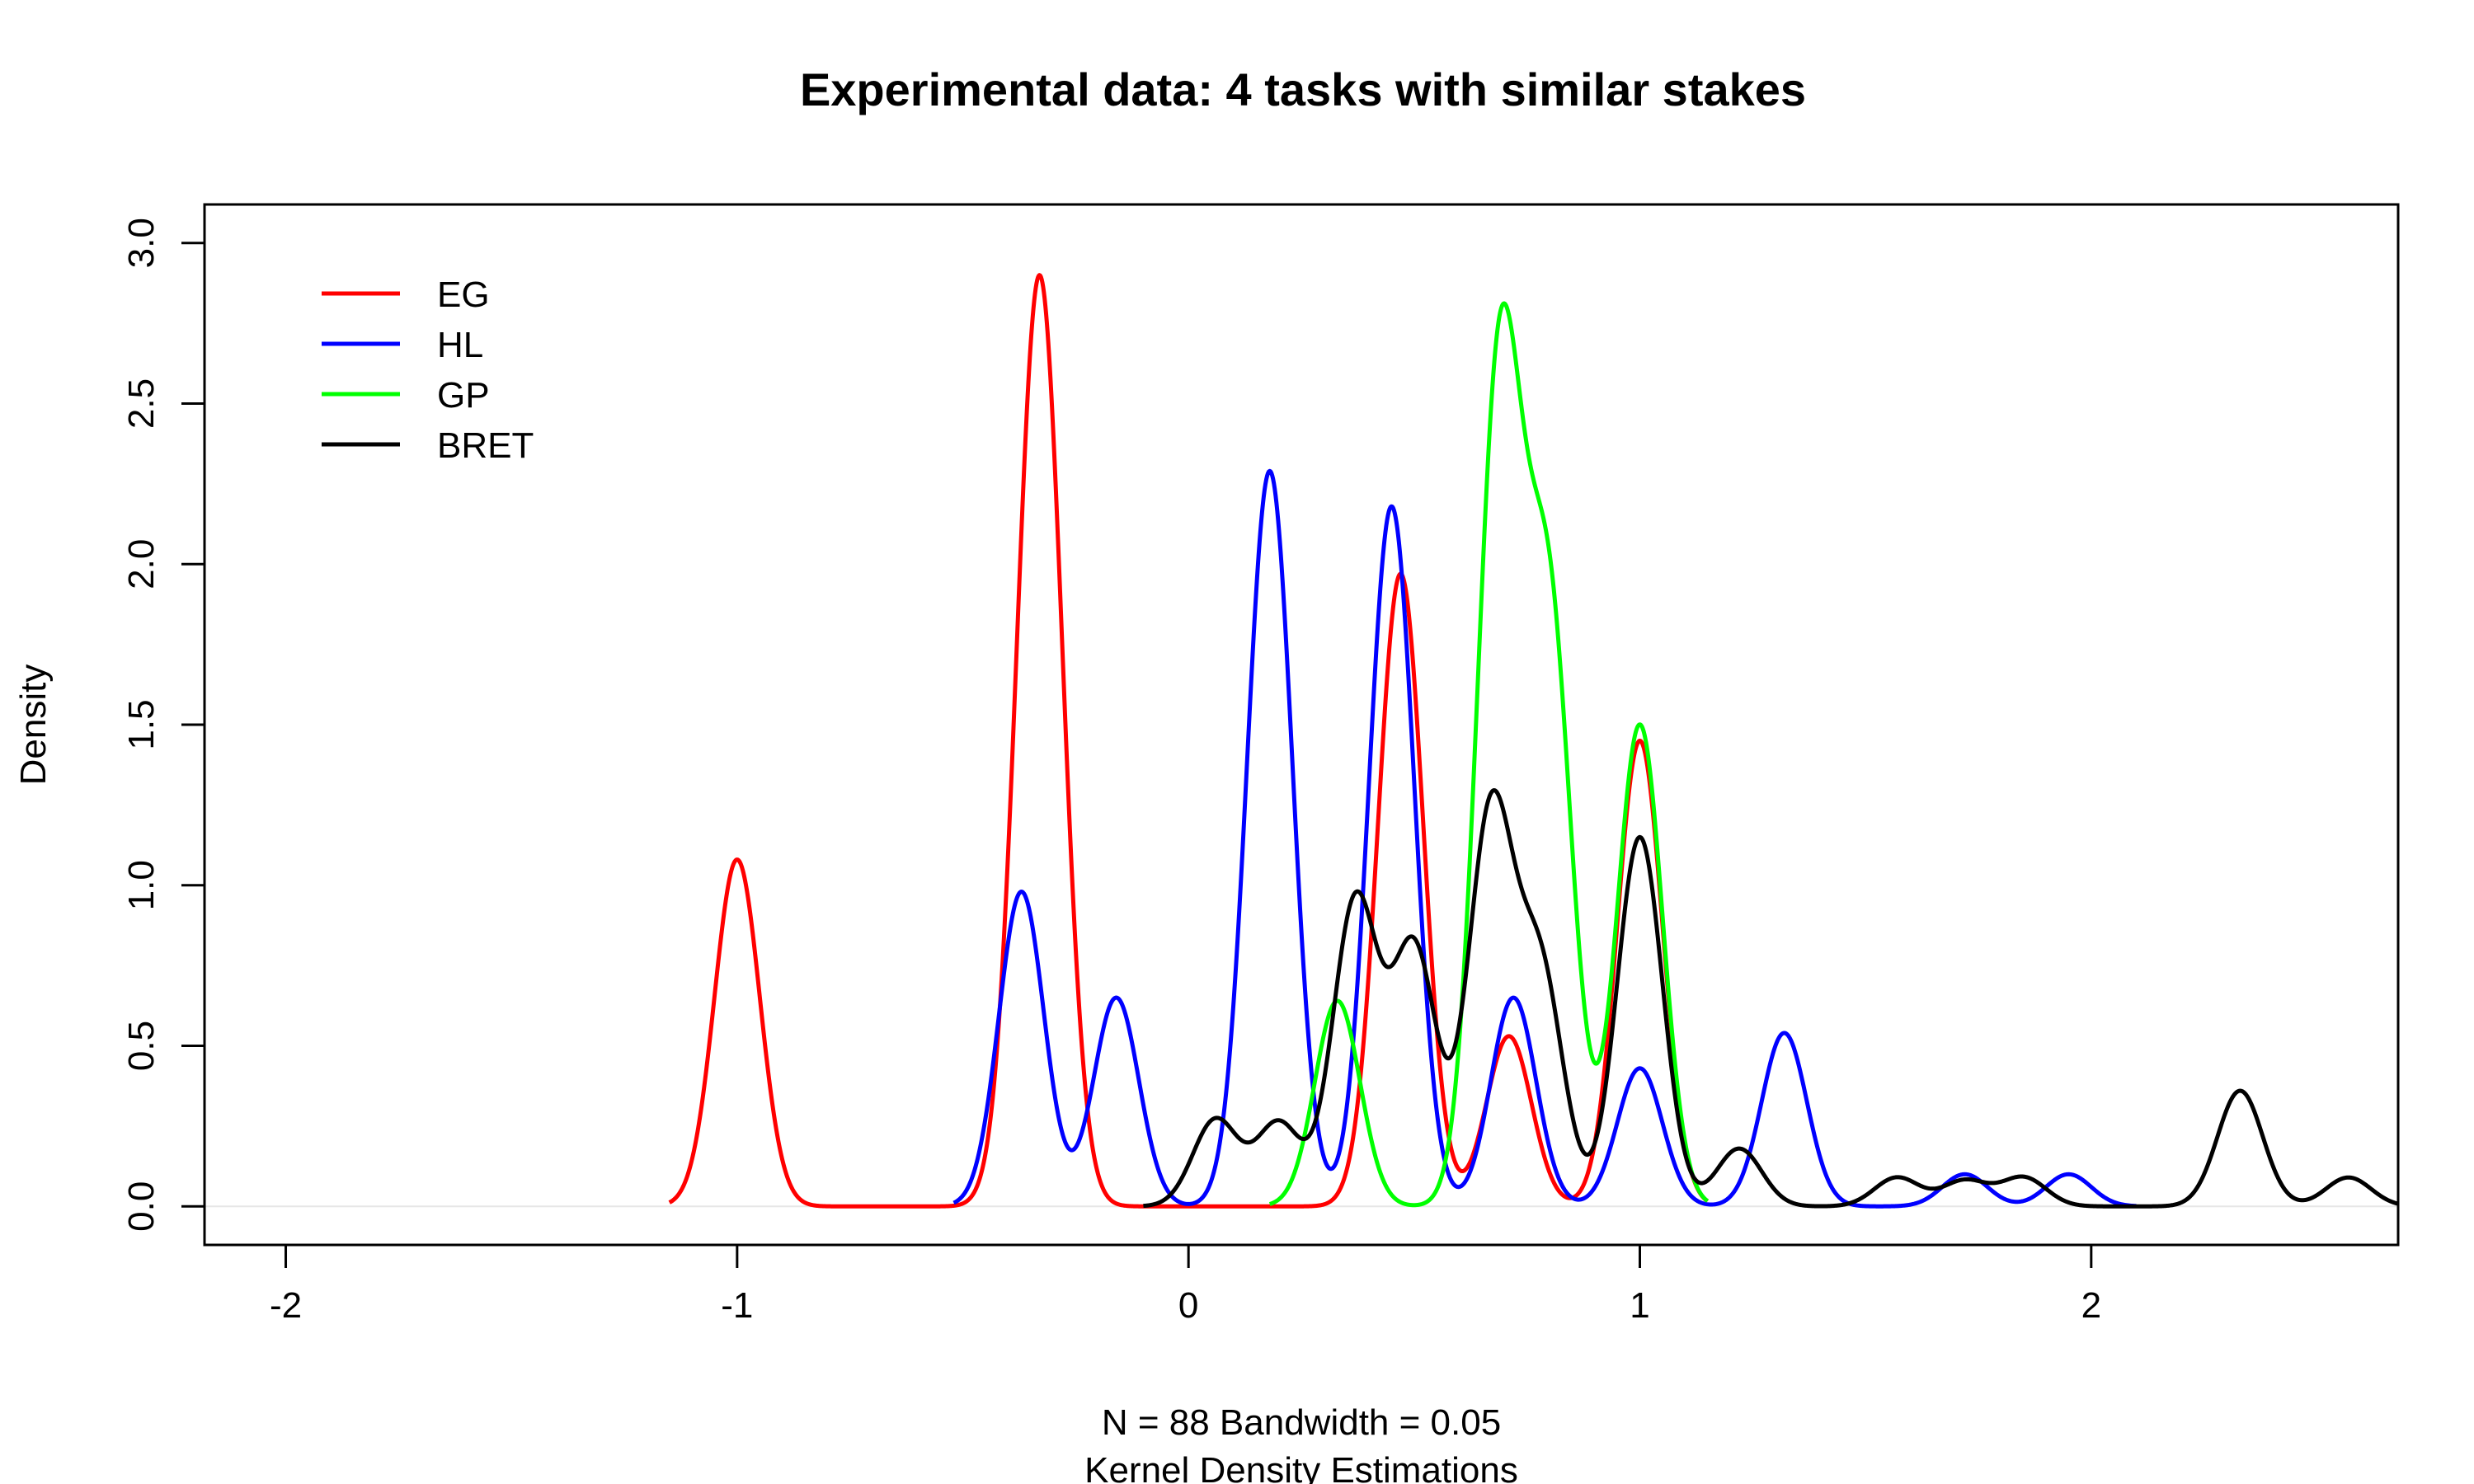 The height and width of the screenshot is (1484, 2474). I want to click on legend-label-gp: GP, so click(463, 395).